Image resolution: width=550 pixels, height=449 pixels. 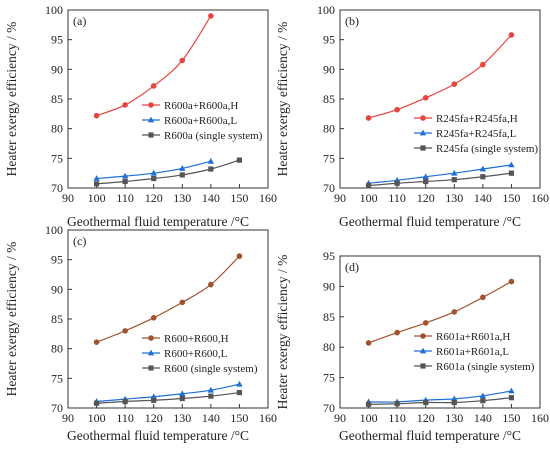 I want to click on legend-label: R245fa+R245fa,H, so click(x=477, y=119).